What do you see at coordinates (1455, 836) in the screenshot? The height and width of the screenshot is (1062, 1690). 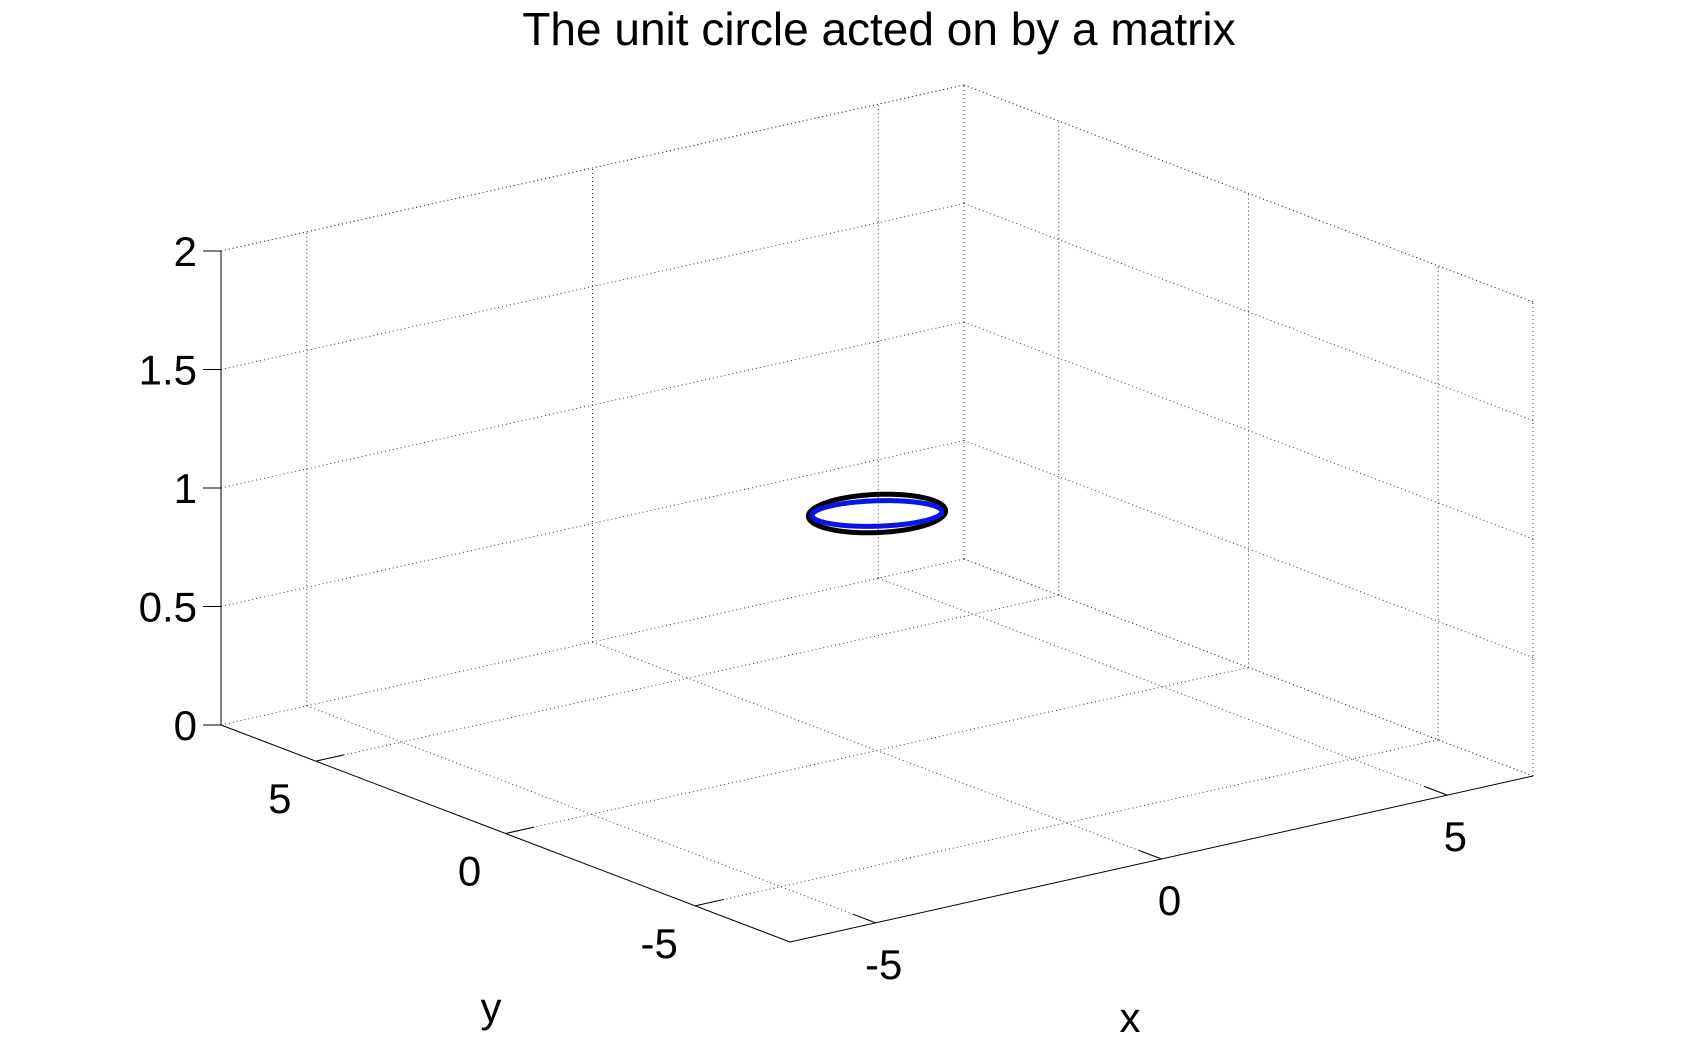 I see `x-tick-label: 5` at bounding box center [1455, 836].